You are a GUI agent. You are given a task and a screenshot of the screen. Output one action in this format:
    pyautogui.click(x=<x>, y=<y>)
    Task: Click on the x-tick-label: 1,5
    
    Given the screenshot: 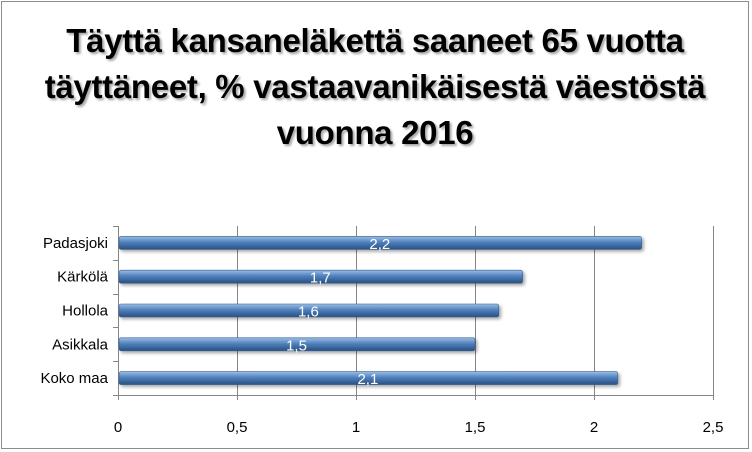 What is the action you would take?
    pyautogui.click(x=475, y=427)
    